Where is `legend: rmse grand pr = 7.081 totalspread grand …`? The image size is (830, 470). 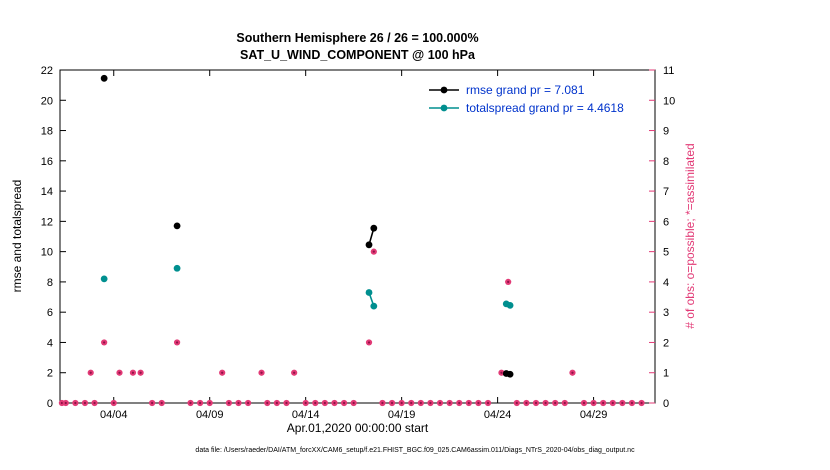
legend: rmse grand pr = 7.081 totalspread grand … is located at coordinates (526, 99).